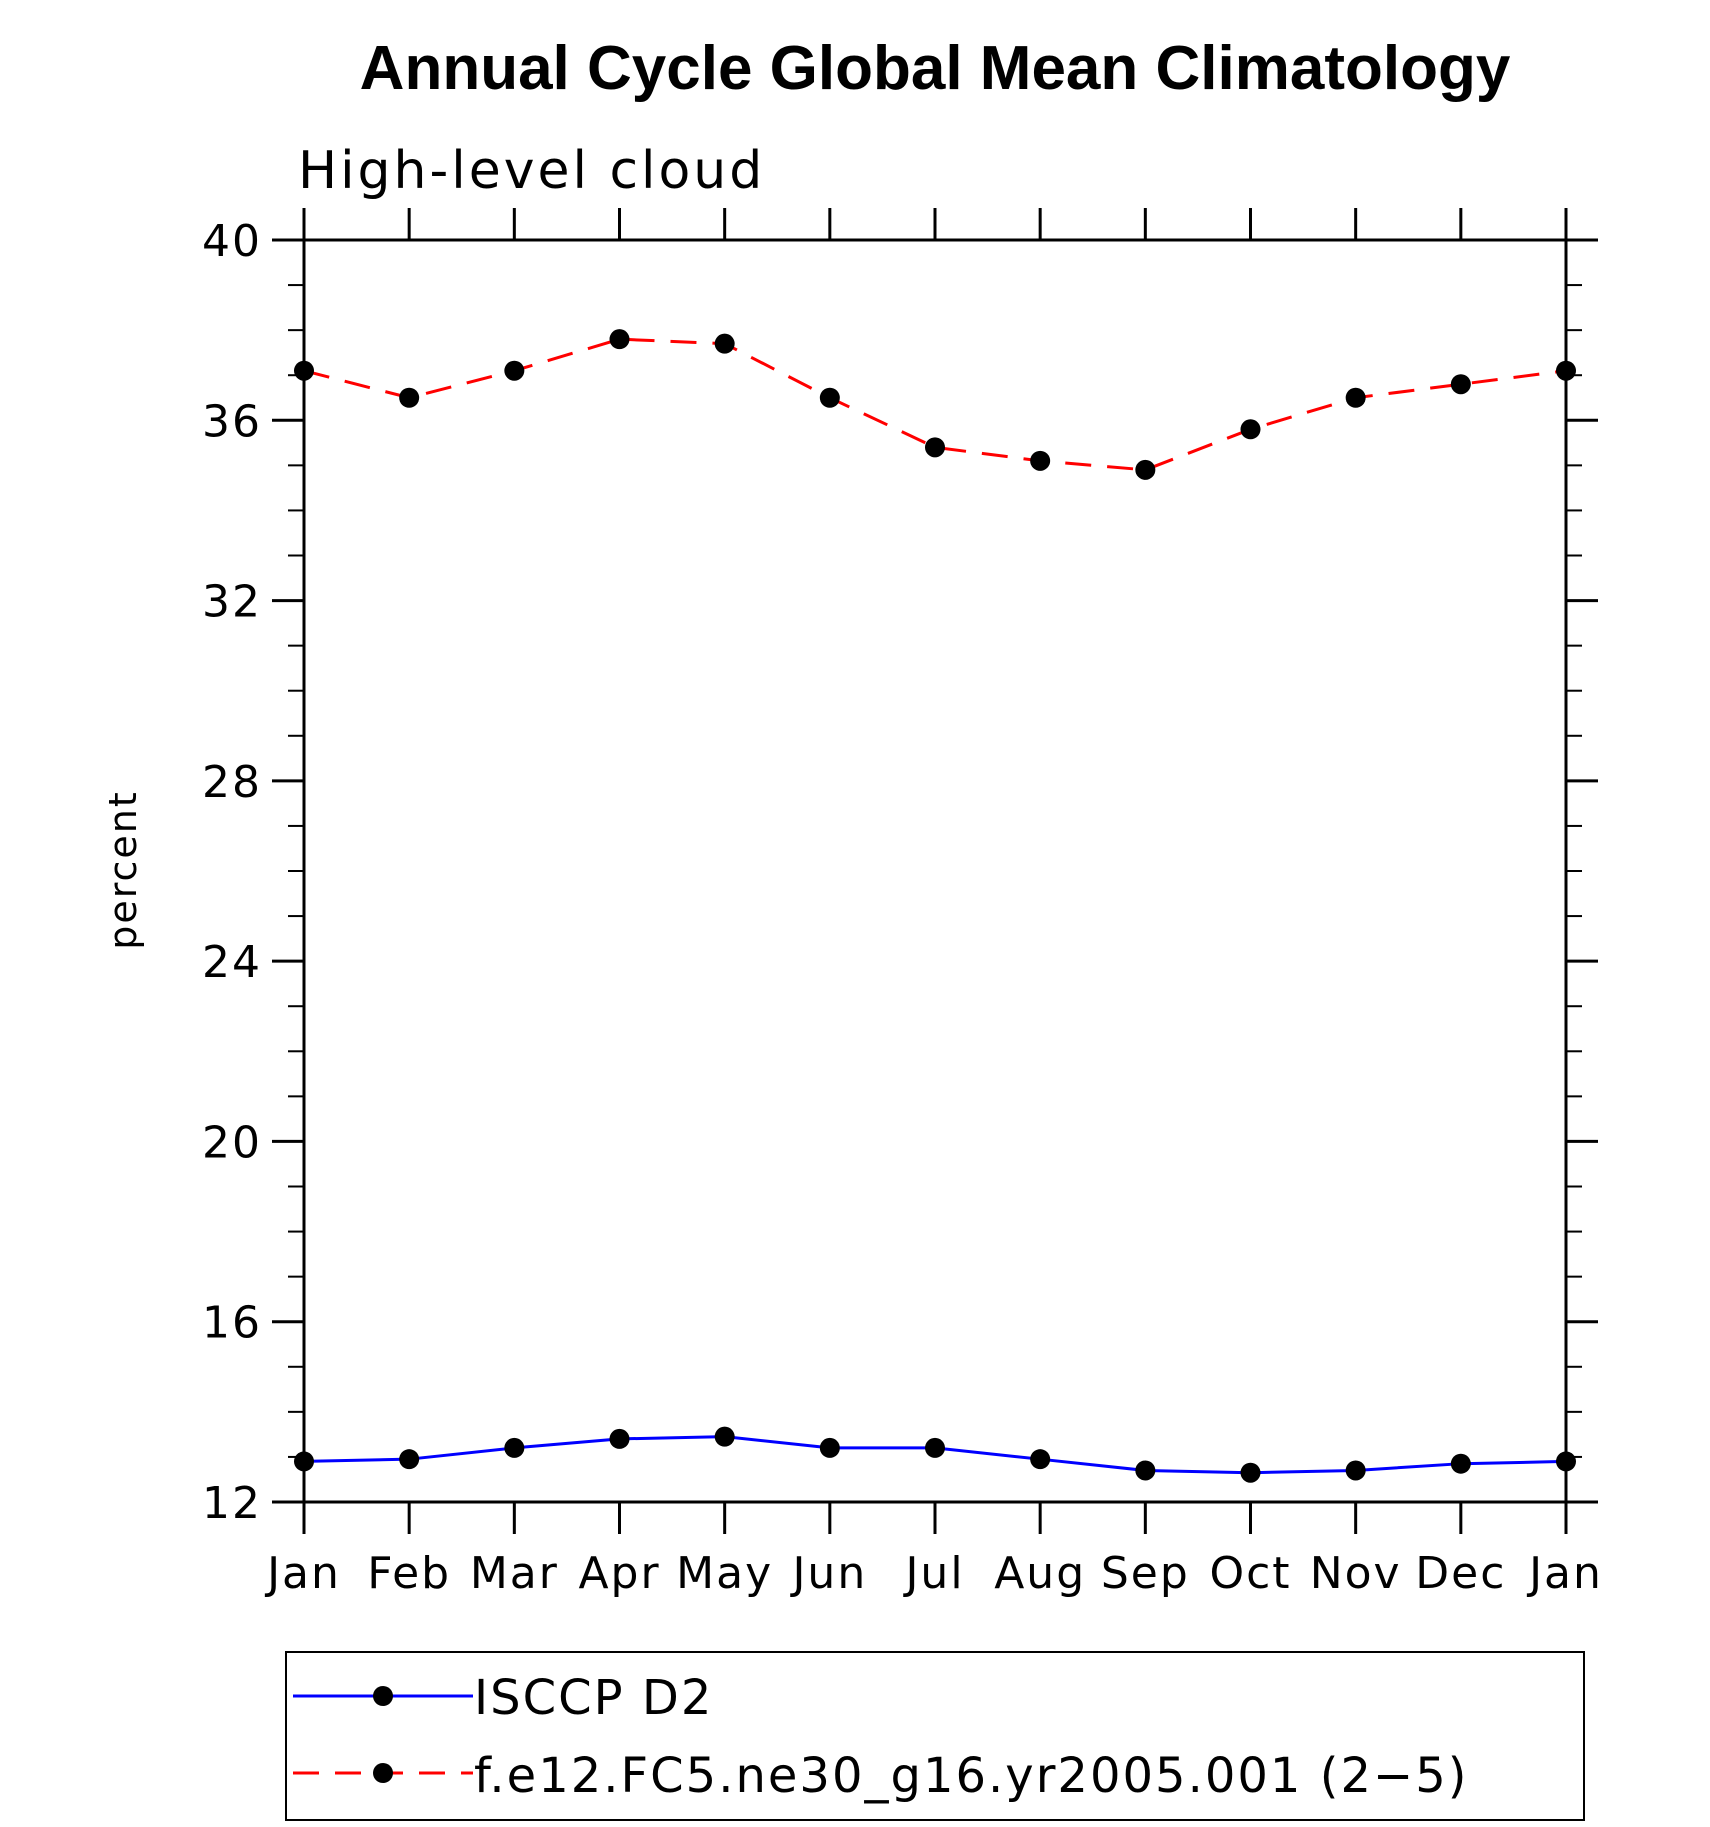  Describe the element at coordinates (1356, 1573) in the screenshot. I see `x-tick-label: Nov` at that location.